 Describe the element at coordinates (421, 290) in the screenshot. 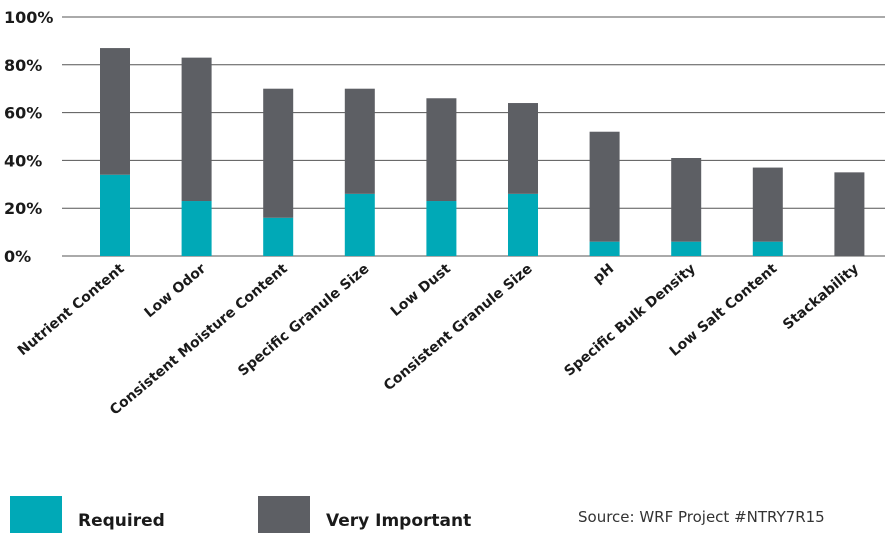

I see `x-tick-label: Low Dust` at that location.